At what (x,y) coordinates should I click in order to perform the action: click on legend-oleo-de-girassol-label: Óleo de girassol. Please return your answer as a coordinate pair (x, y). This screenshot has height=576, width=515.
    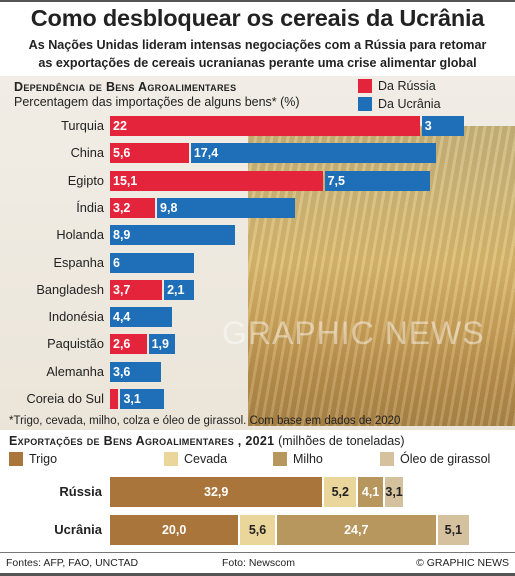
    Looking at the image, I should click on (445, 459).